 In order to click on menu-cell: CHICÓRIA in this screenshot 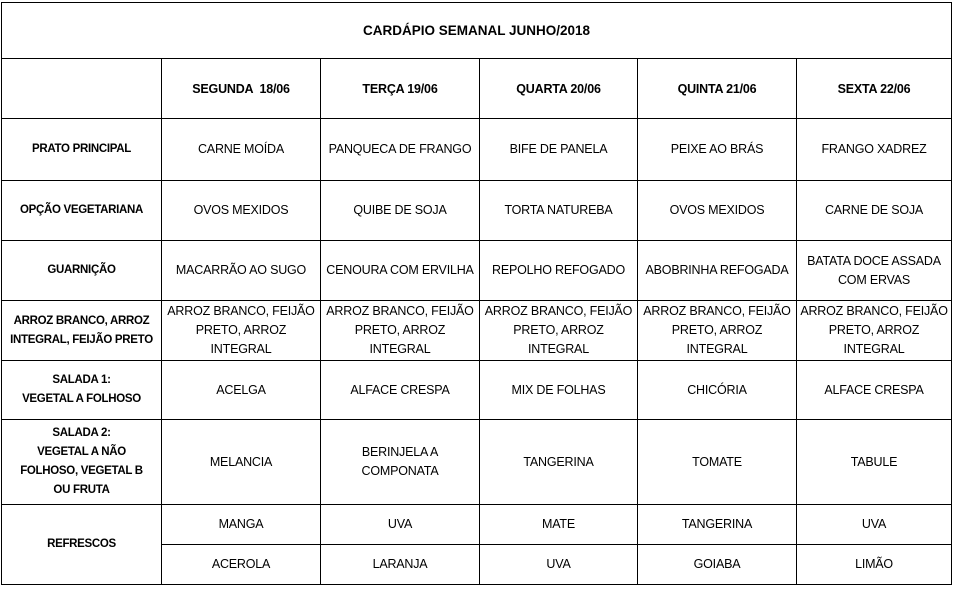, I will do `click(717, 390)`.